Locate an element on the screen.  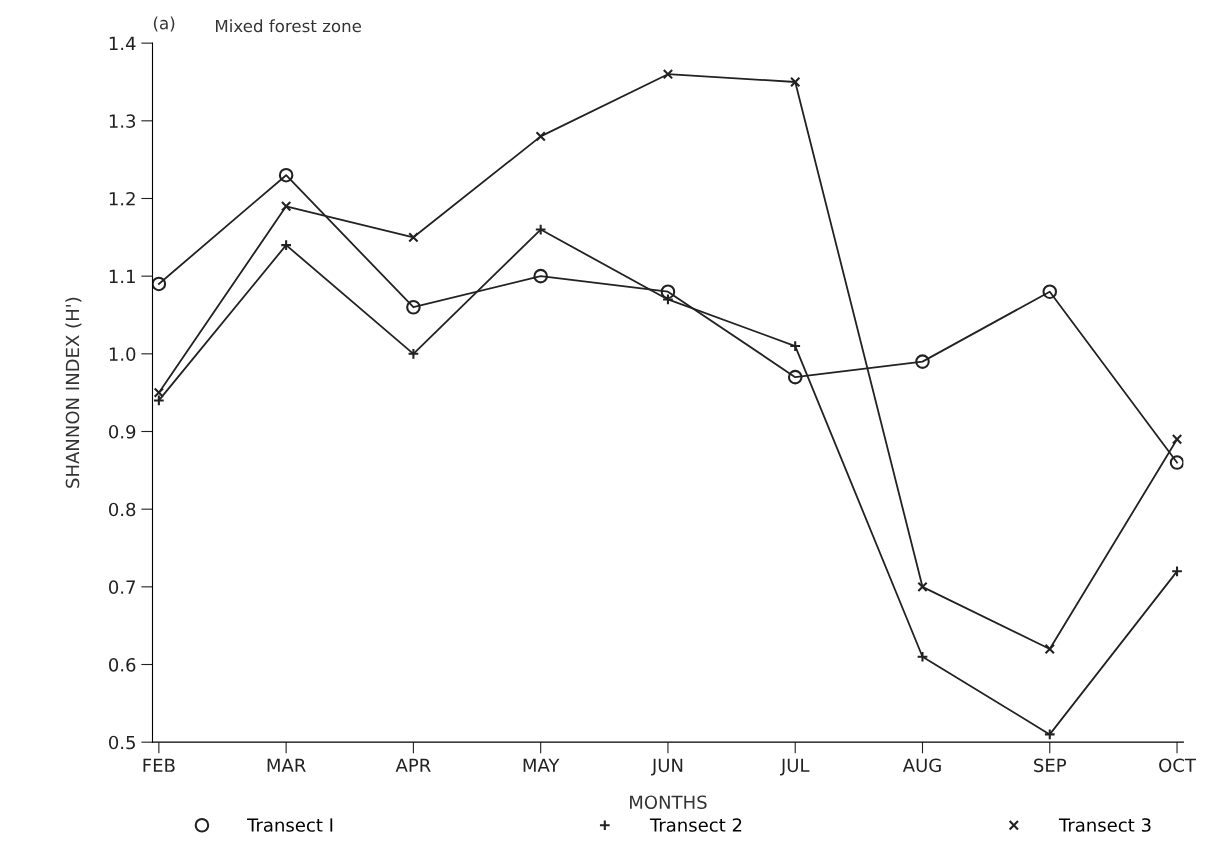
y-tick-label: 0.9 is located at coordinates (122, 431).